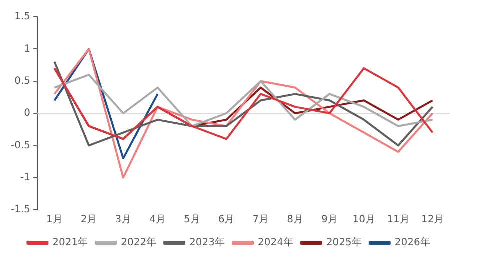 This screenshot has width=478, height=266. What do you see at coordinates (158, 220) in the screenshot?
I see `x-tick-label: 4月` at bounding box center [158, 220].